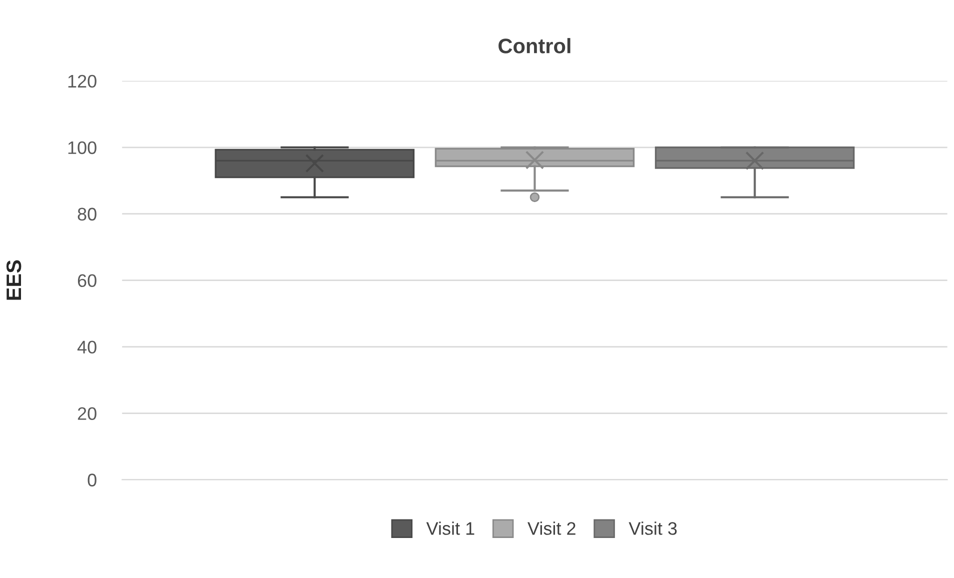  I want to click on chart-title: Control, so click(534, 46).